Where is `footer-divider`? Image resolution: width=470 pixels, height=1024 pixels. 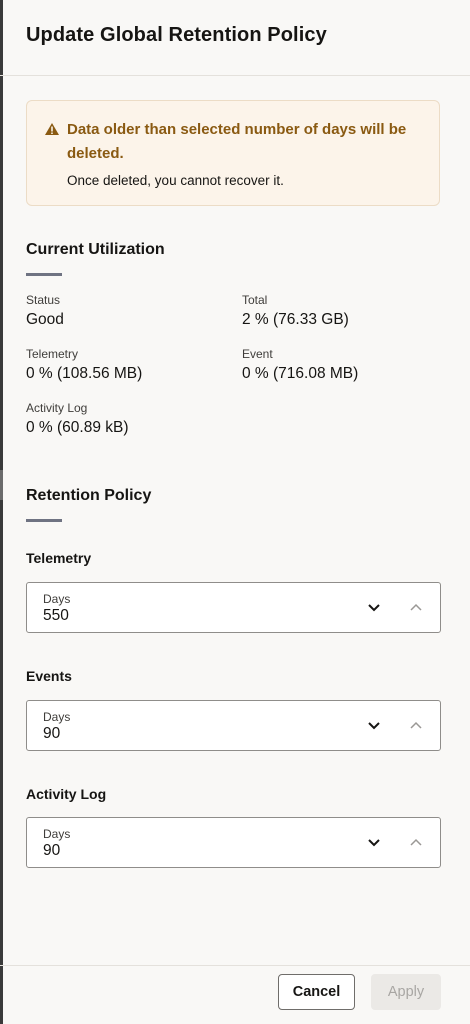 footer-divider is located at coordinates (235, 965).